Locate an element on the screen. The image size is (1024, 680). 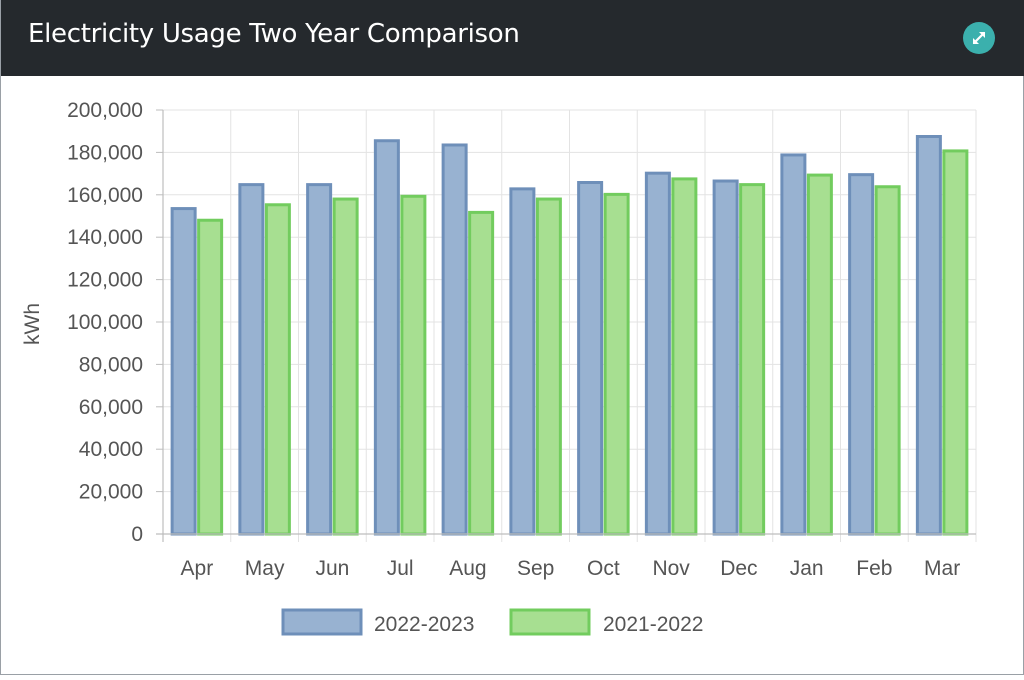
y-tick-label: 160,000 is located at coordinates (105, 195).